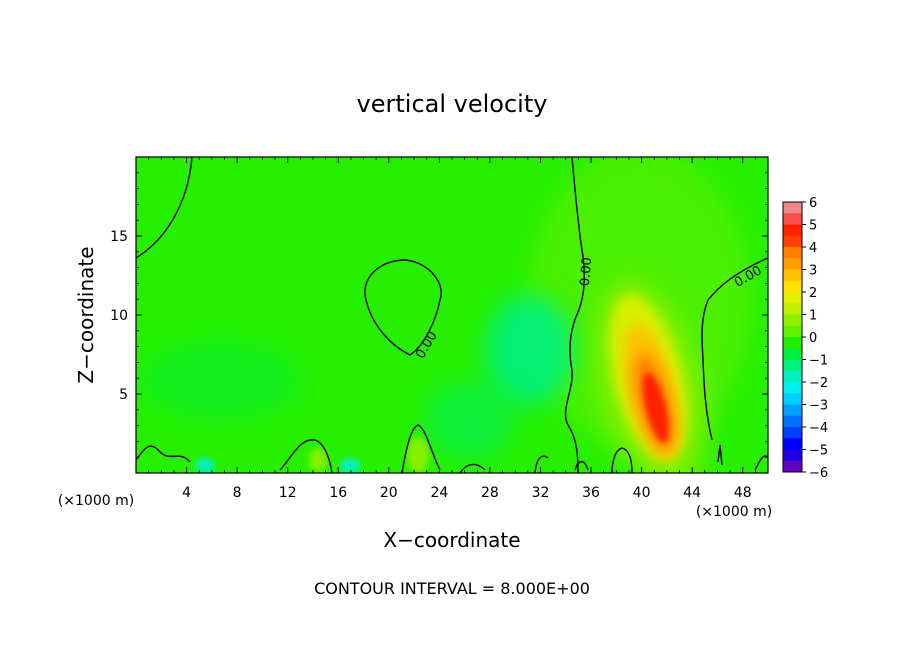 This screenshot has width=904, height=654. Describe the element at coordinates (123, 395) in the screenshot. I see `y-tick-label: 5` at that location.